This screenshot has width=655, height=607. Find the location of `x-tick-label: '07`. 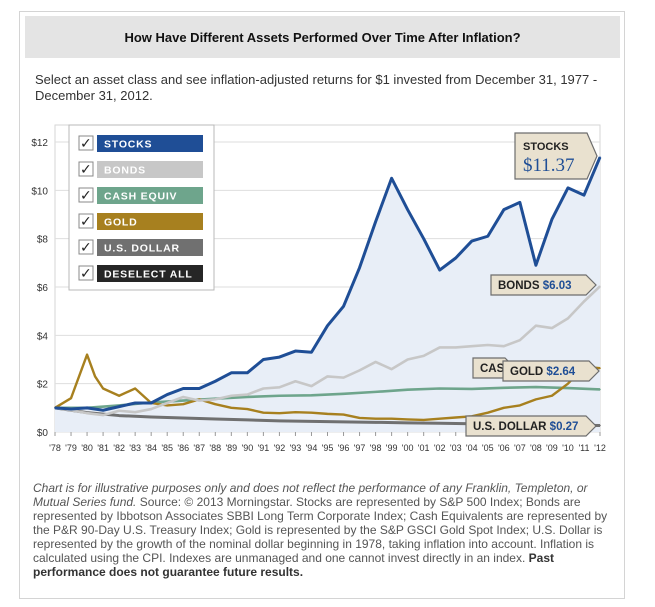

x-tick-label: '07 is located at coordinates (520, 448).